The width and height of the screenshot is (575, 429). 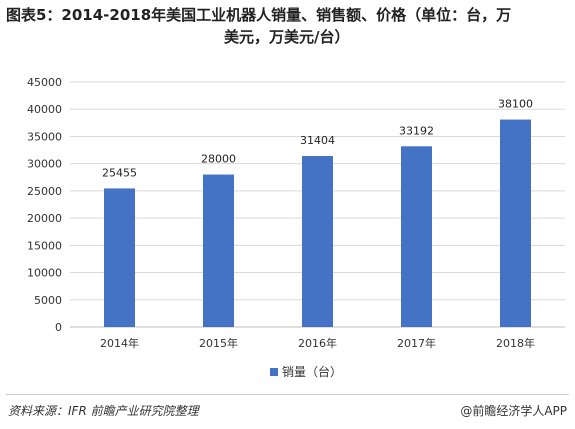 I want to click on bar-value-label: 33192, so click(x=416, y=130).